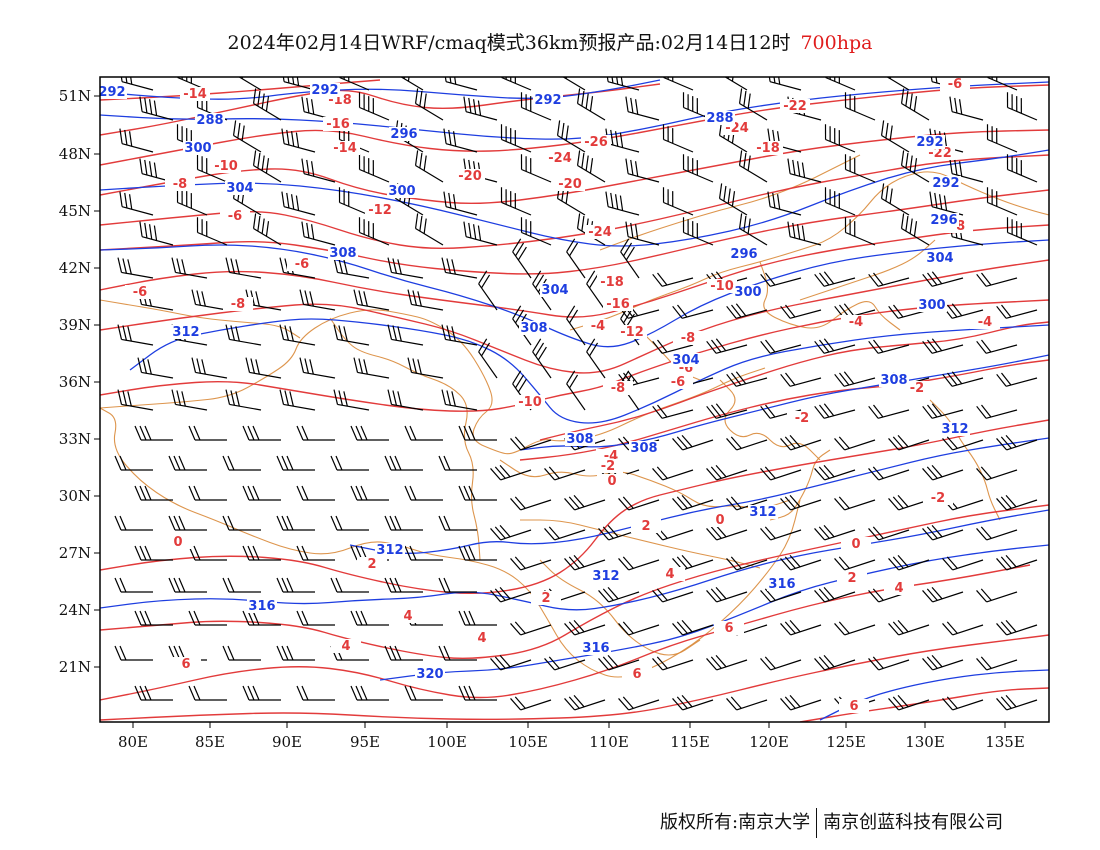 The width and height of the screenshot is (1100, 850). Describe the element at coordinates (817, 823) in the screenshot. I see `footer-separator` at that location.